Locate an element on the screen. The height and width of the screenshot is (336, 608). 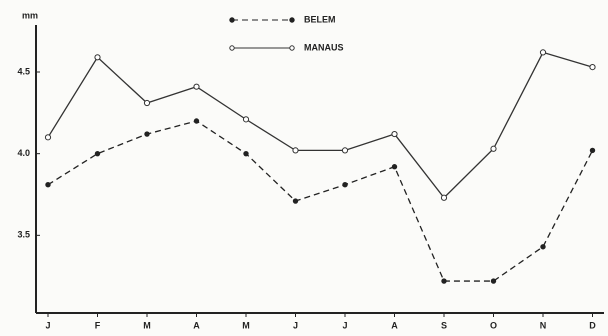
legend-label: MANAUS is located at coordinates (324, 47).